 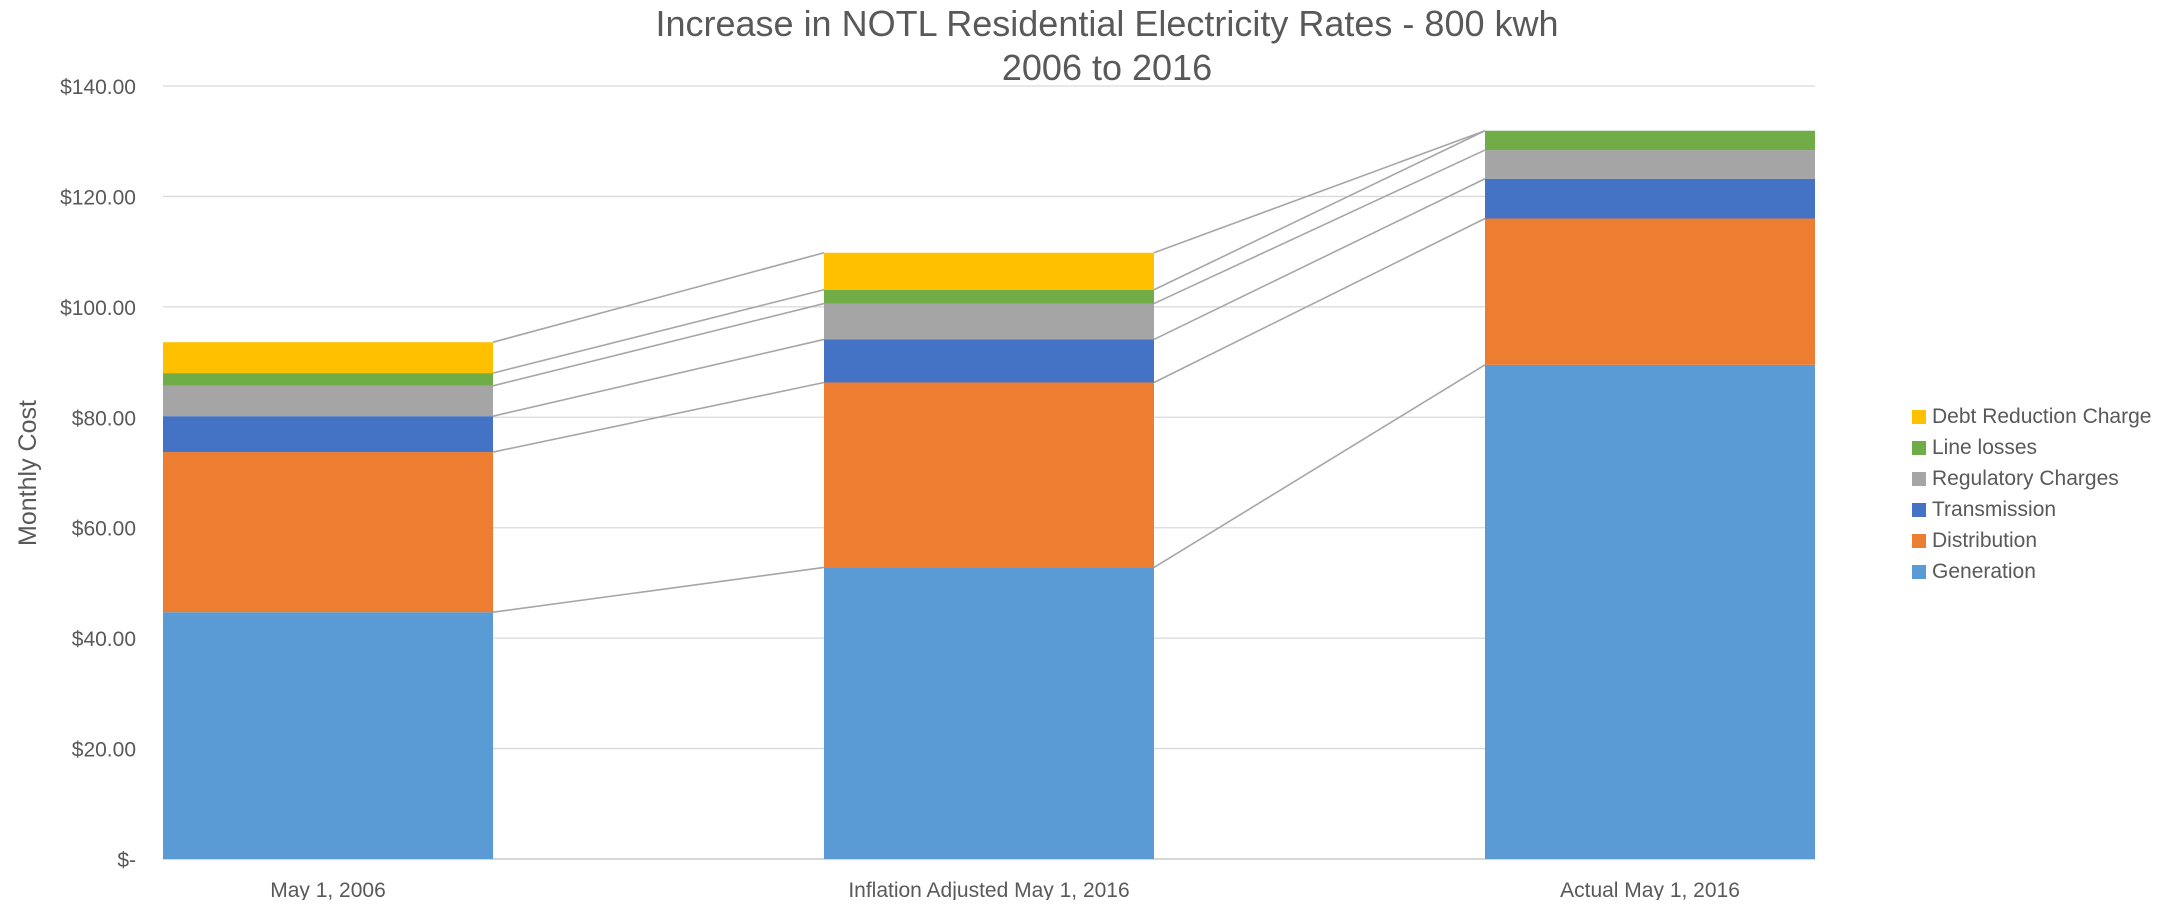 What do you see at coordinates (328, 889) in the screenshot?
I see `x-tick-label: May 1, 2006` at bounding box center [328, 889].